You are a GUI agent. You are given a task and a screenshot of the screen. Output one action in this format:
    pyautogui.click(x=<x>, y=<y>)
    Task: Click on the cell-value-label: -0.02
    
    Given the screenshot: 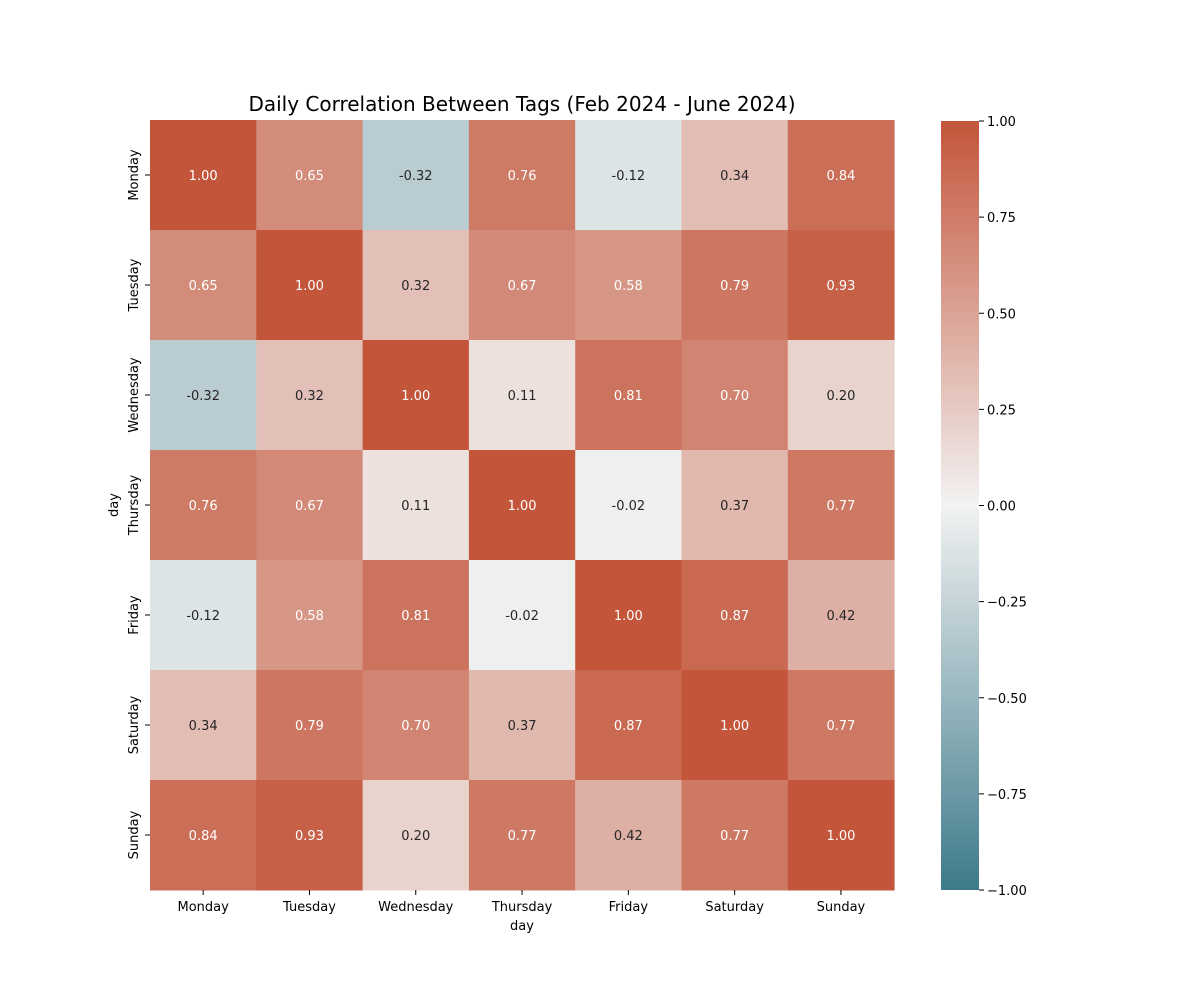 What is the action you would take?
    pyautogui.click(x=522, y=616)
    